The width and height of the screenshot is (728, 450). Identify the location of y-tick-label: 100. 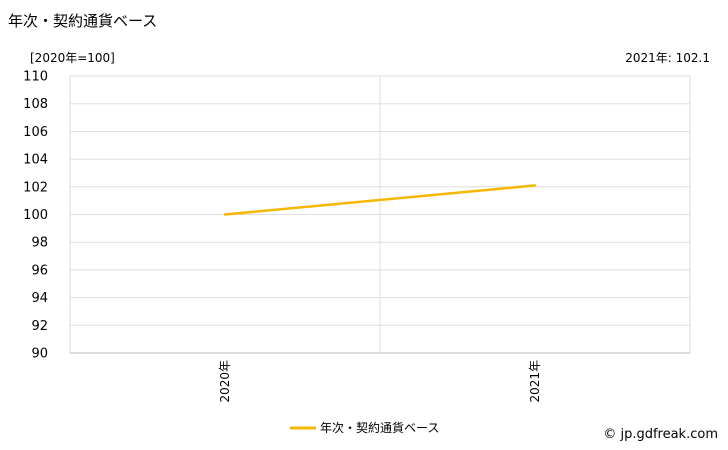
(35, 215).